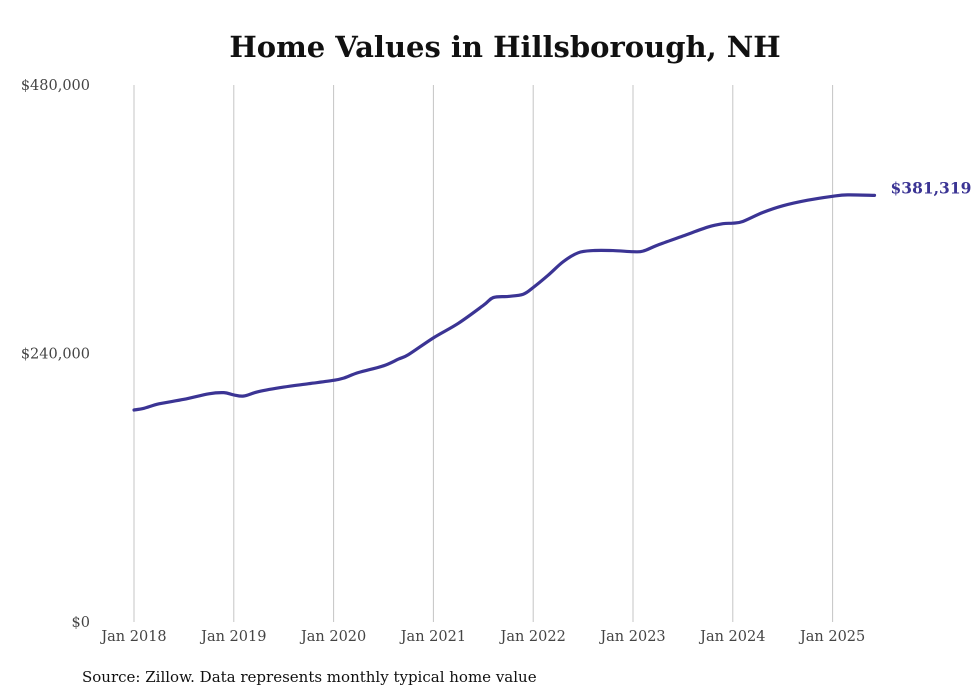  What do you see at coordinates (931, 187) in the screenshot?
I see `end-value-label: $381,319` at bounding box center [931, 187].